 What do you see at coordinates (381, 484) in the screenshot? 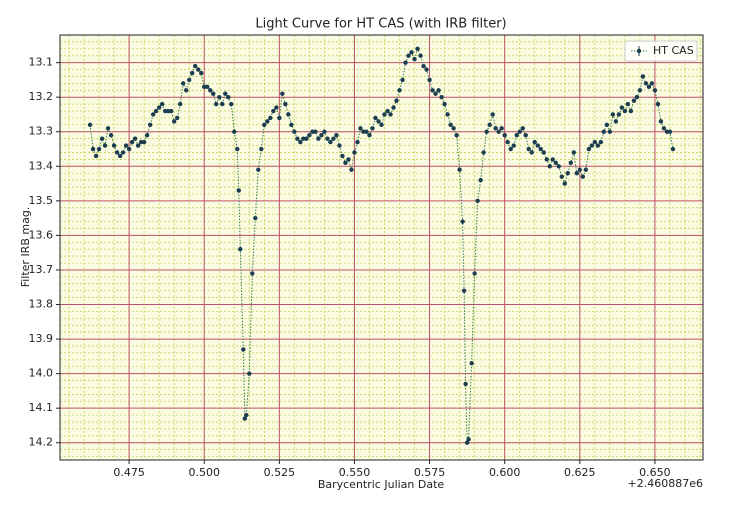
I see `x-axis-label: Barycentric Julian Date` at bounding box center [381, 484].